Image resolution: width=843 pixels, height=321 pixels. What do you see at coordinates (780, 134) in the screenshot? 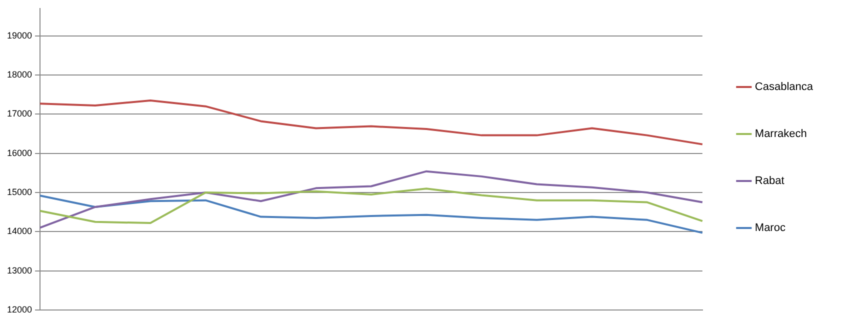
I see `legend-label: Marrakech` at bounding box center [780, 134].